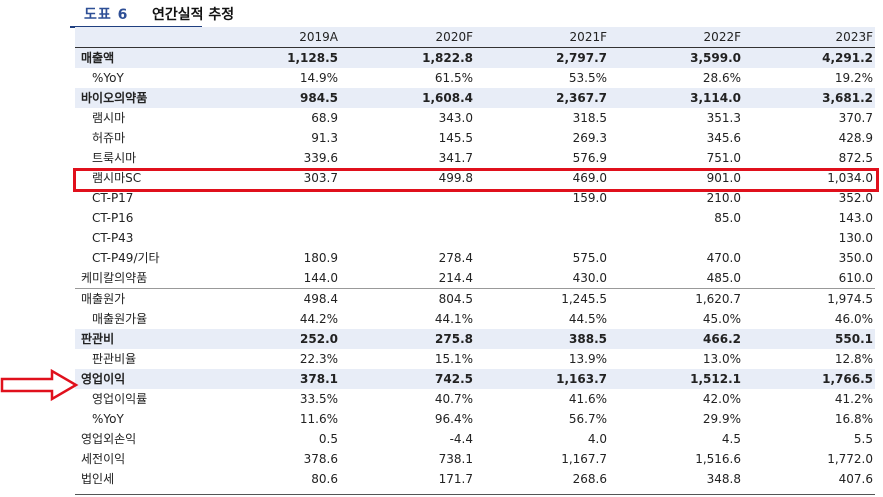 This screenshot has width=883, height=497. Describe the element at coordinates (320, 158) in the screenshot. I see `value-cell: 339.6` at that location.